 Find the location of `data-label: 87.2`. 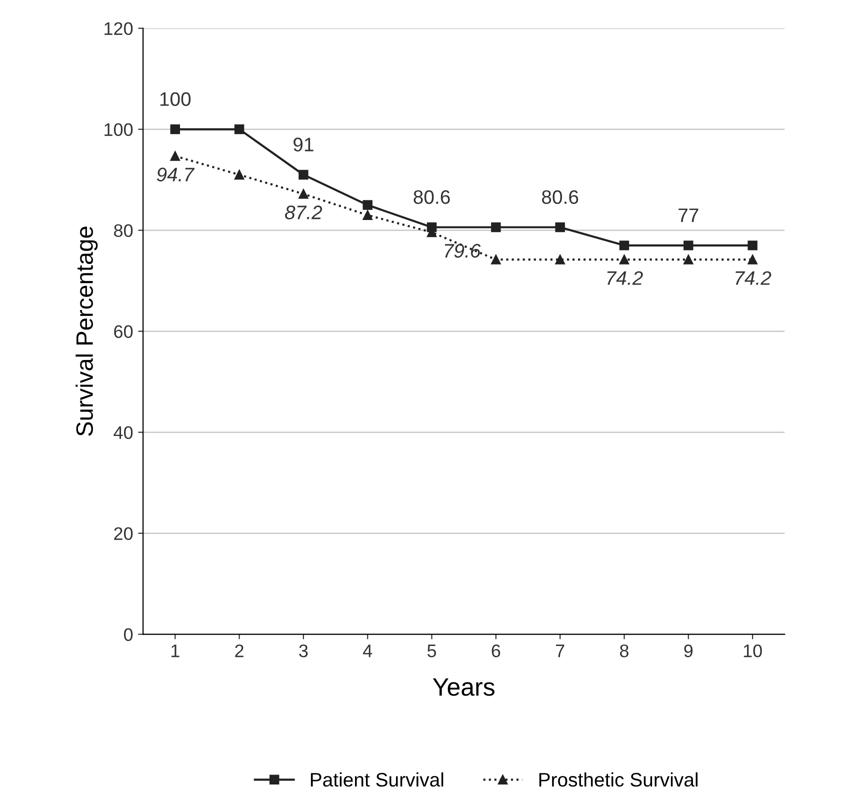

data-label: 87.2 is located at coordinates (303, 213).